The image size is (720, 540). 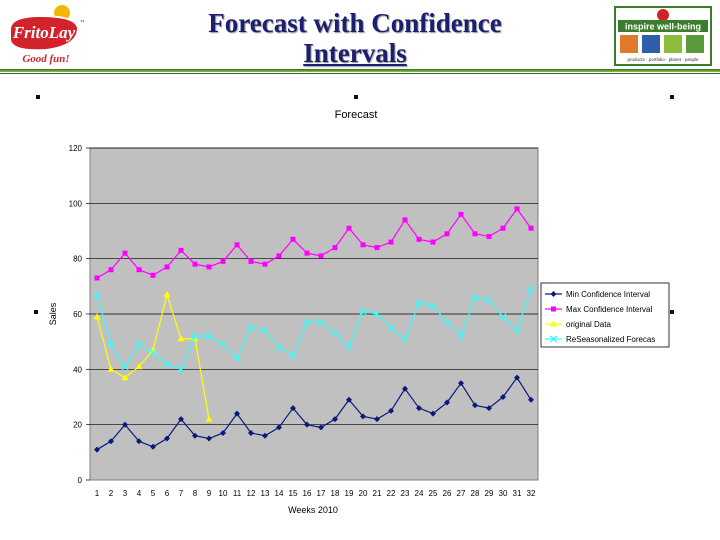 I want to click on y-tick-label: 40, so click(x=77, y=369).